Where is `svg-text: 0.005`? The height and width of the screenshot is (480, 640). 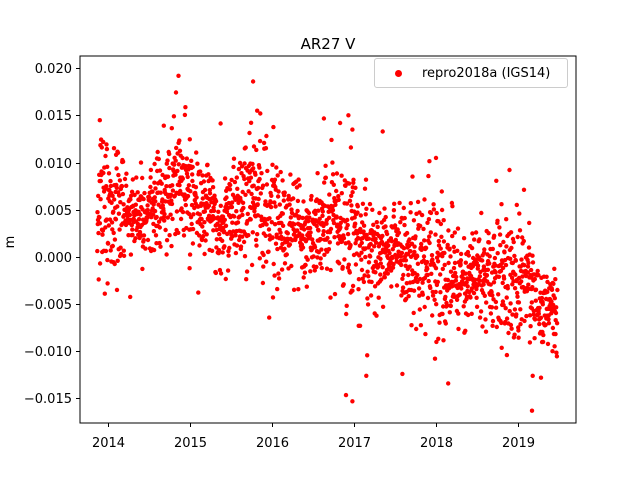
svg-text: 0.005 is located at coordinates (53, 211).